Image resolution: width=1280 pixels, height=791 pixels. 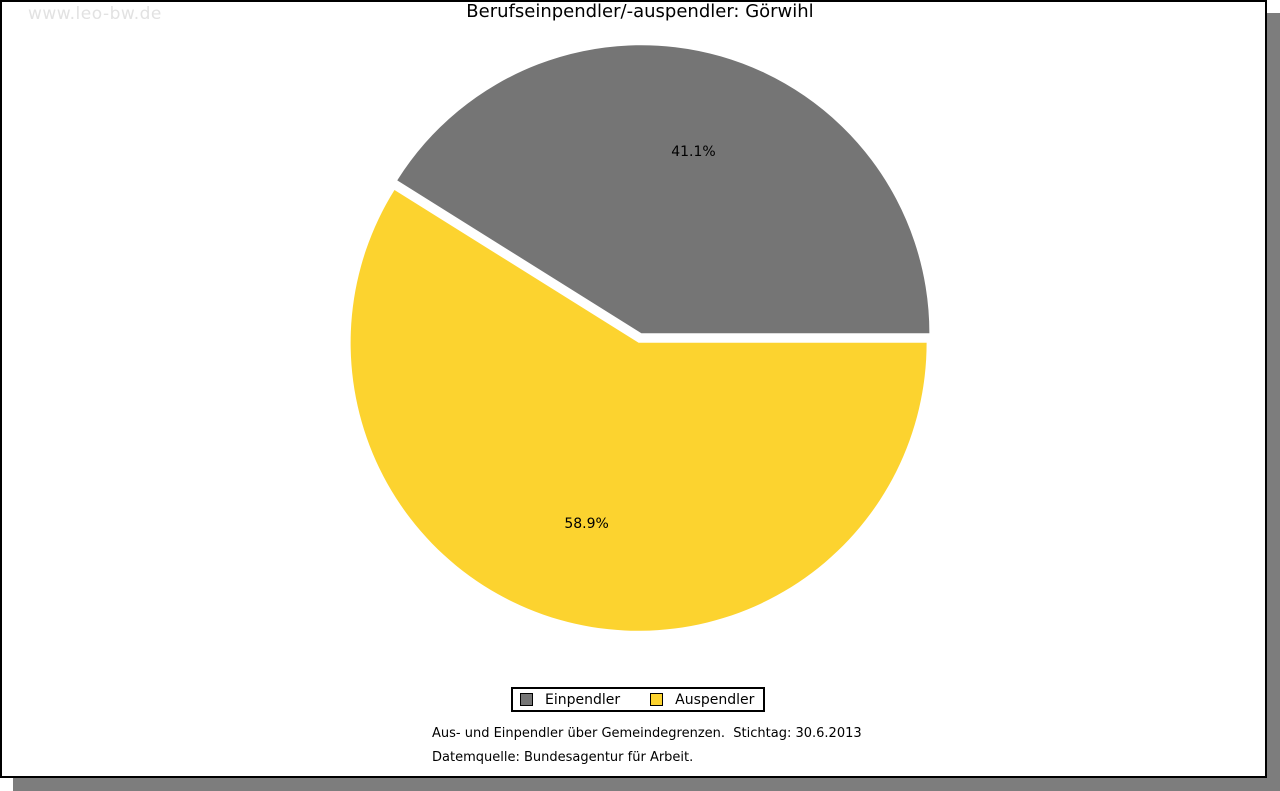 I want to click on legend-label-einpendler: Einpendler, so click(x=583, y=699).